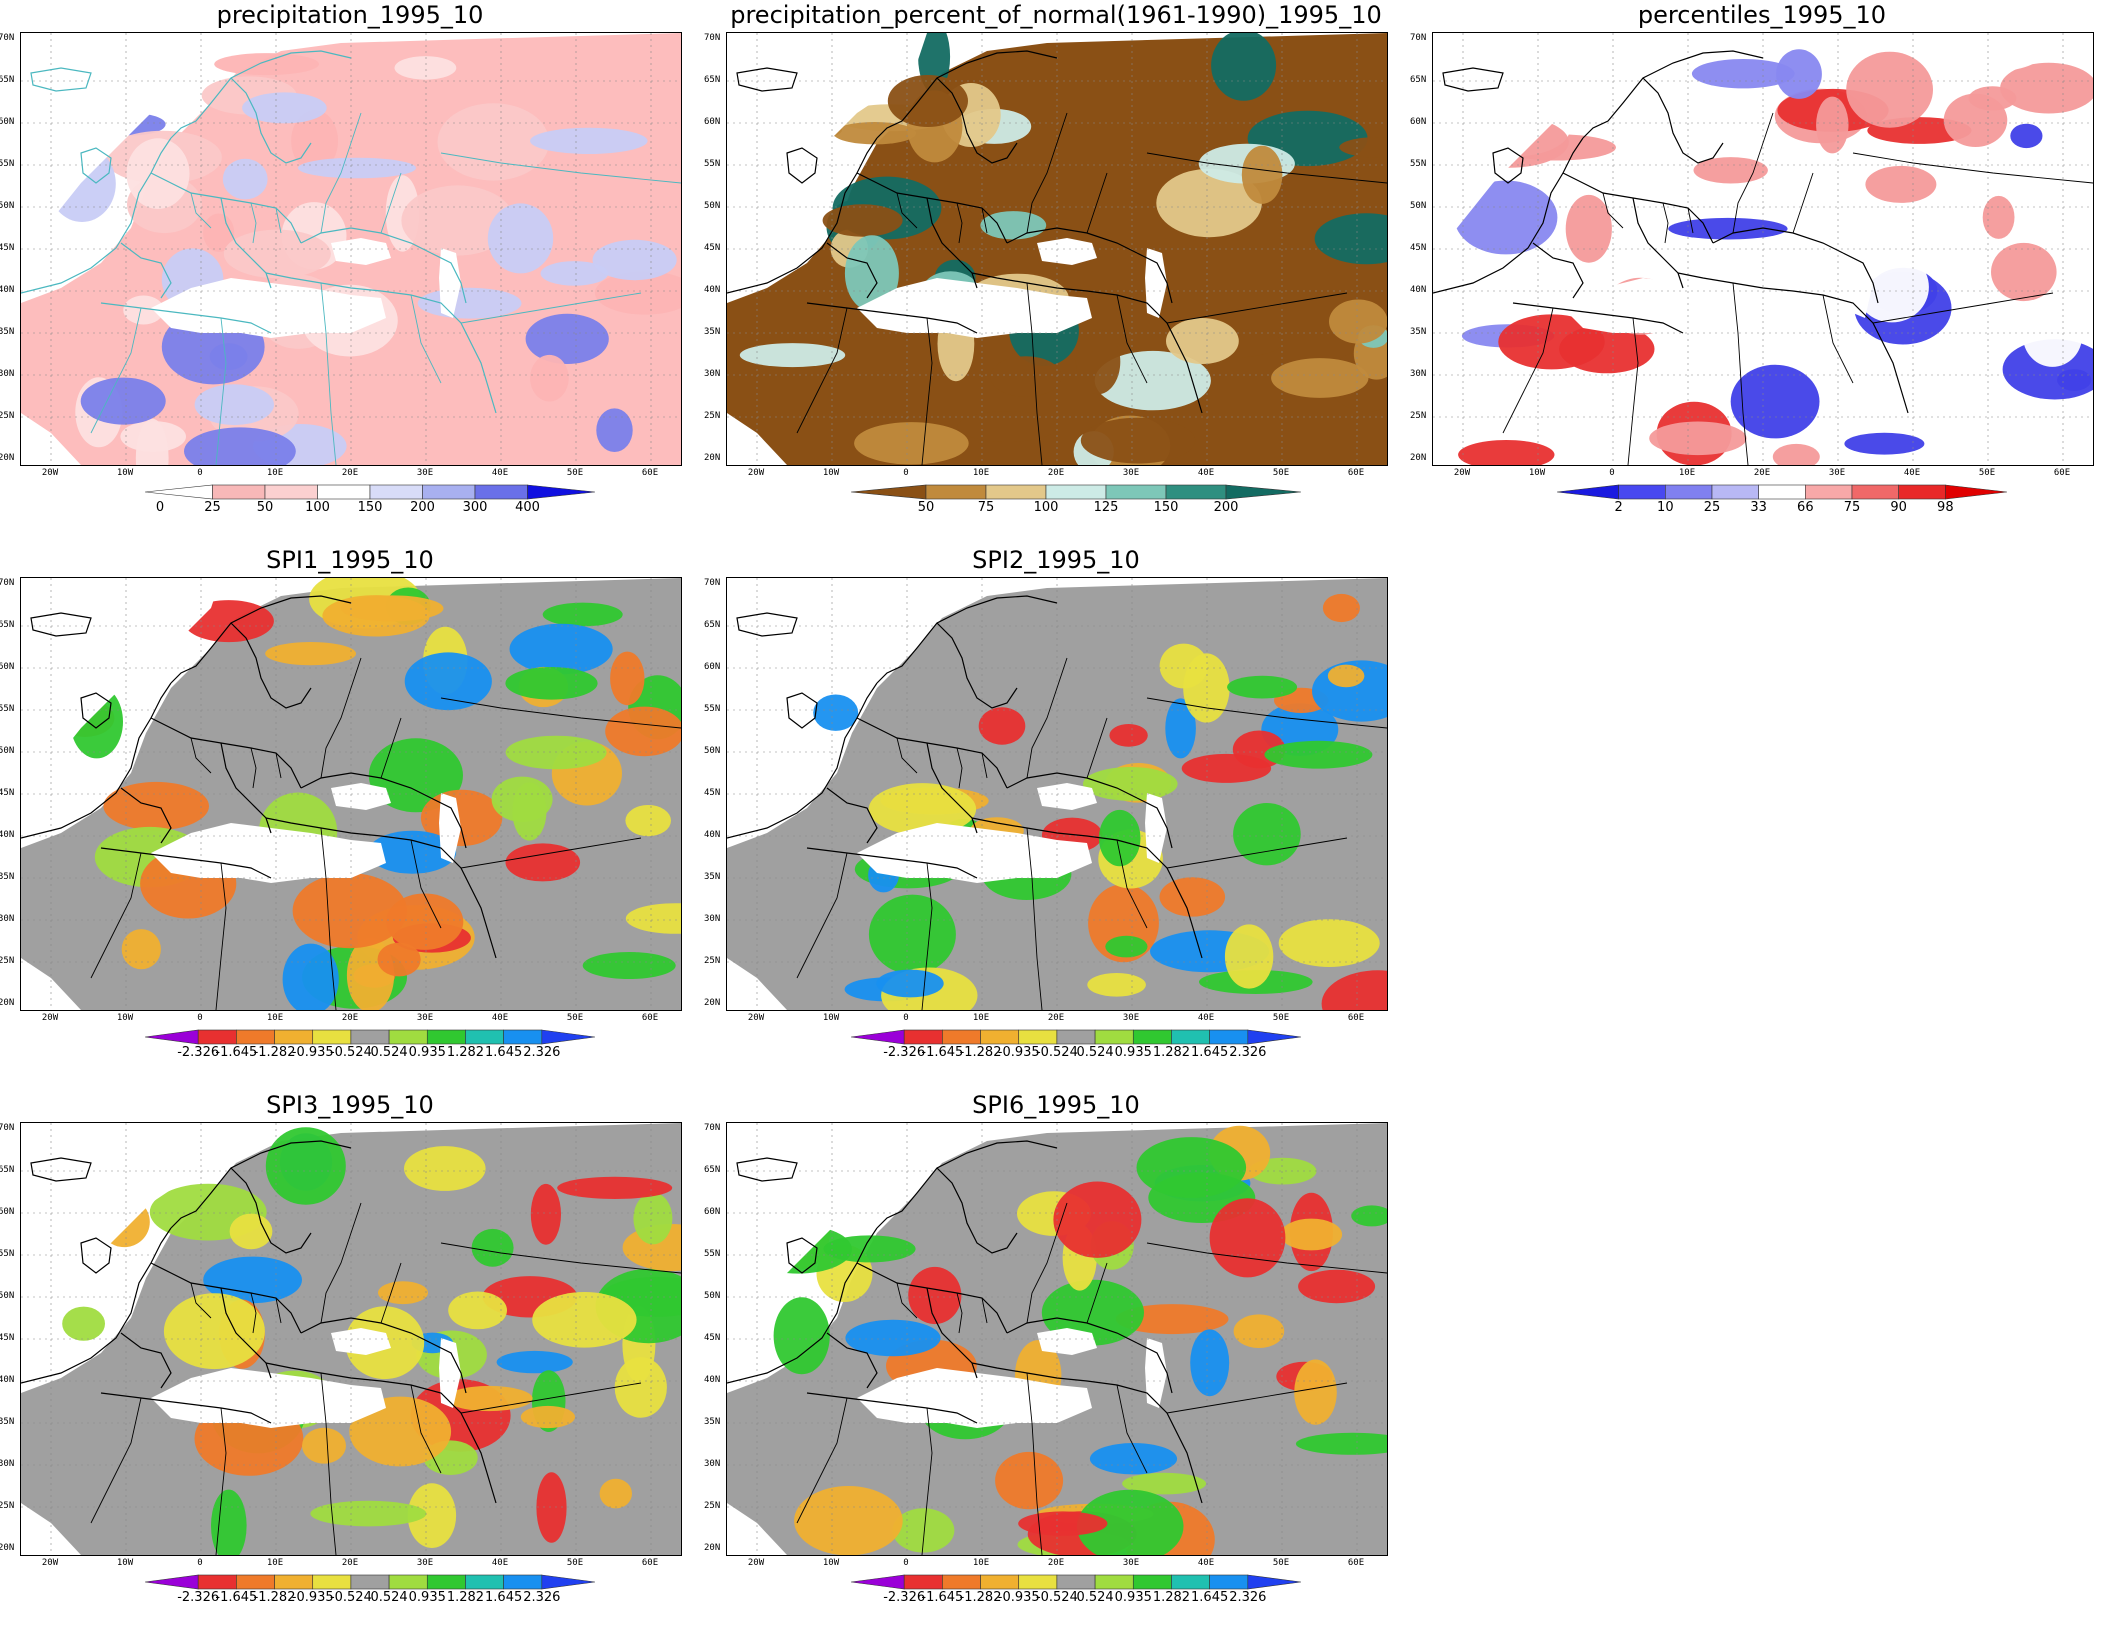 This screenshot has width=2106, height=1630. What do you see at coordinates (942, 1052) in the screenshot?
I see `colorbar-label: -1.645` at bounding box center [942, 1052].